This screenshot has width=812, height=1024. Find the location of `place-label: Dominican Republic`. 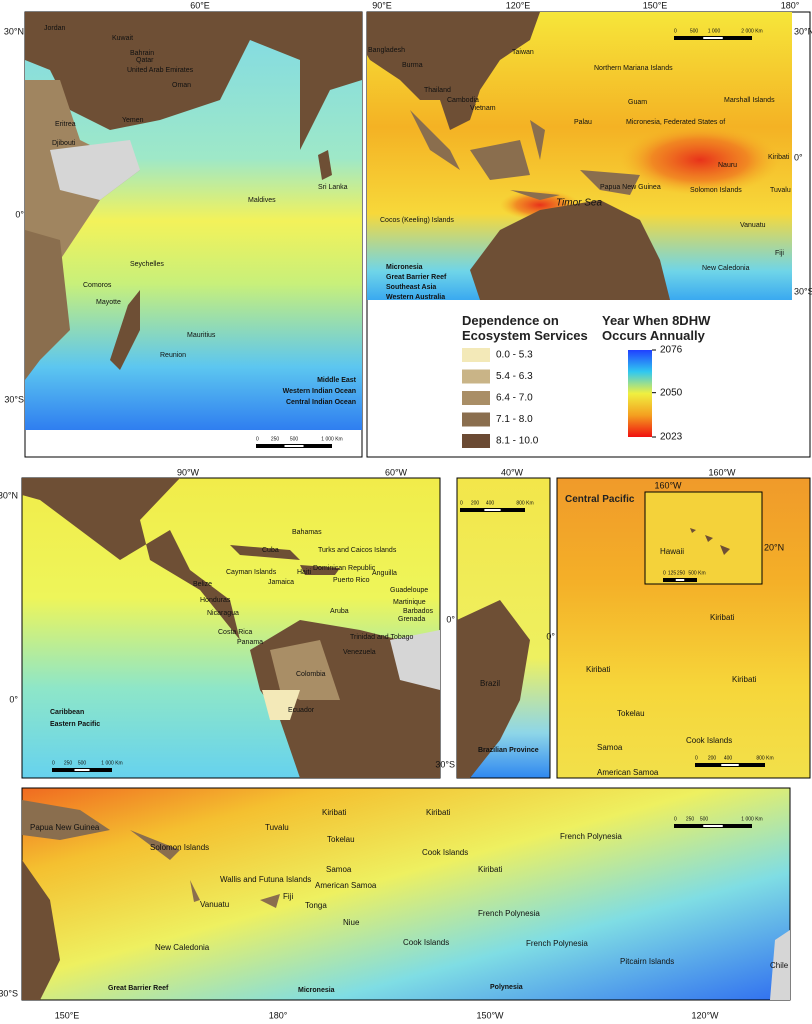

place-label: Dominican Republic is located at coordinates (344, 568).